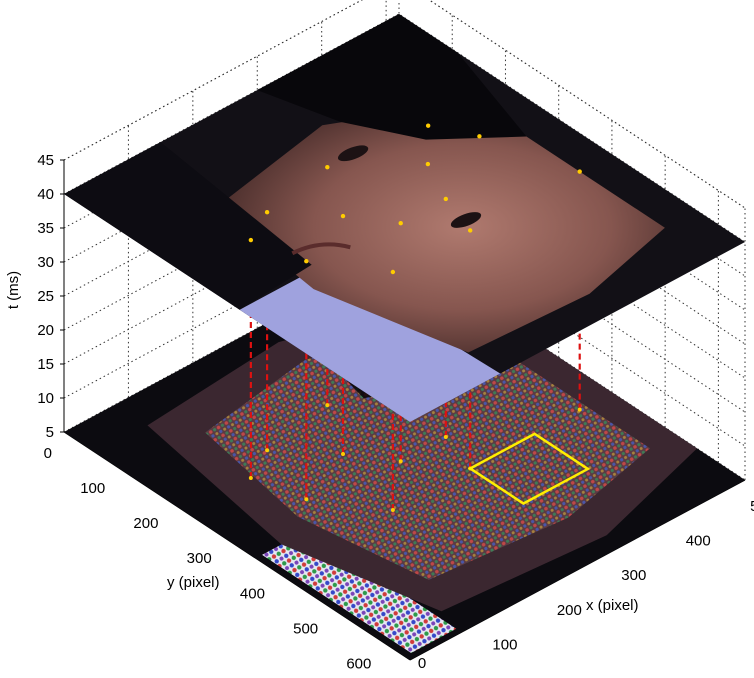  What do you see at coordinates (45, 364) in the screenshot?
I see `z-tick-label: 15` at bounding box center [45, 364].